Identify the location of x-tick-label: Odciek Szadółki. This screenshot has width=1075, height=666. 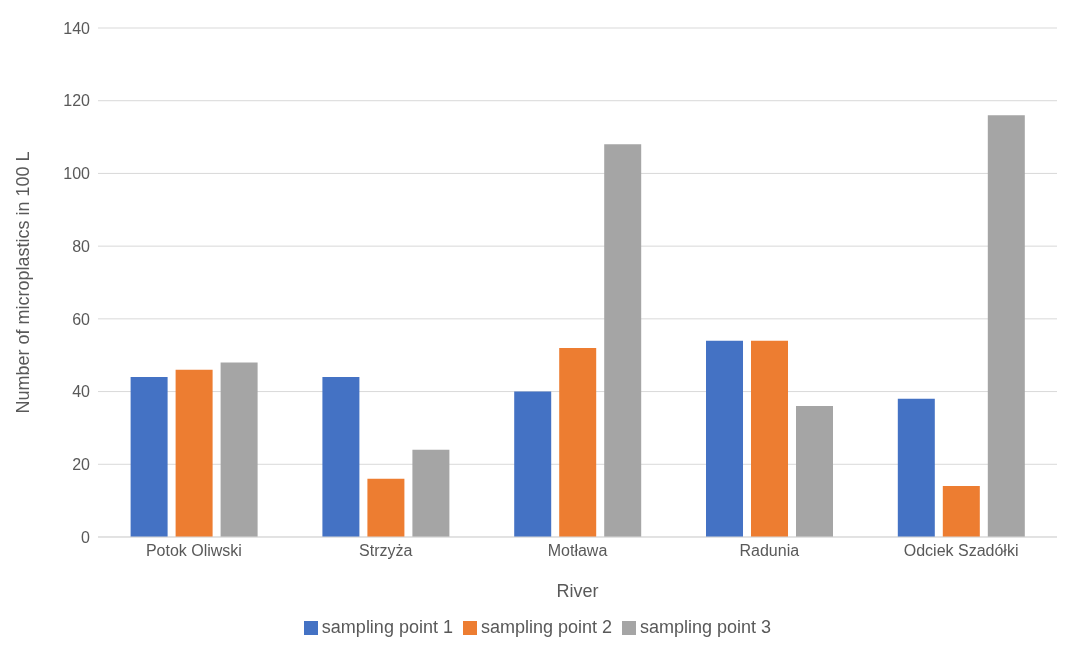
(961, 551).